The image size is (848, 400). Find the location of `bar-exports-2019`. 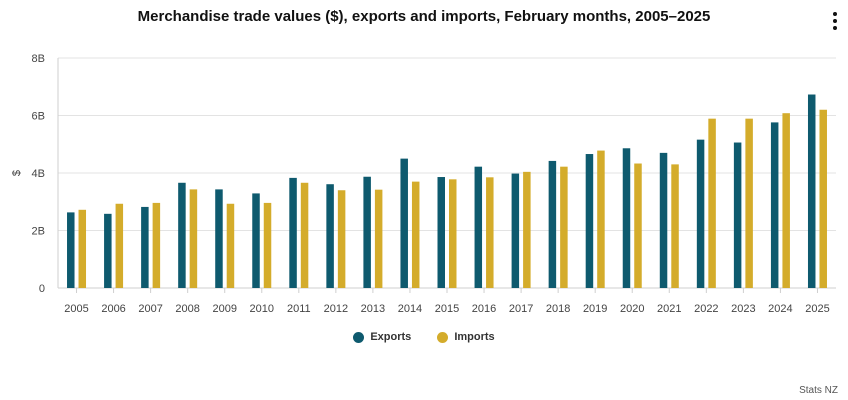

bar-exports-2019 is located at coordinates (589, 221).